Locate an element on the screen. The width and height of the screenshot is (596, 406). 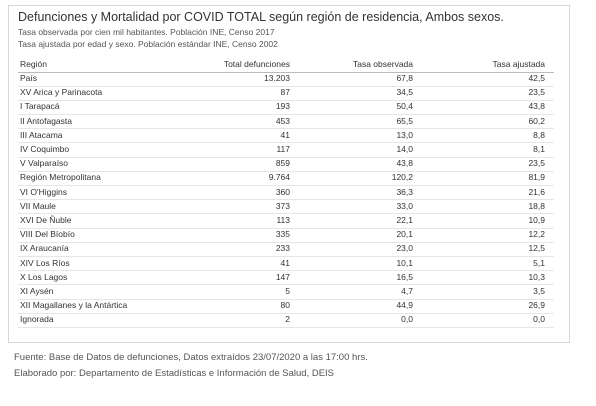
row-label: IV Coquimbo is located at coordinates (45, 149).